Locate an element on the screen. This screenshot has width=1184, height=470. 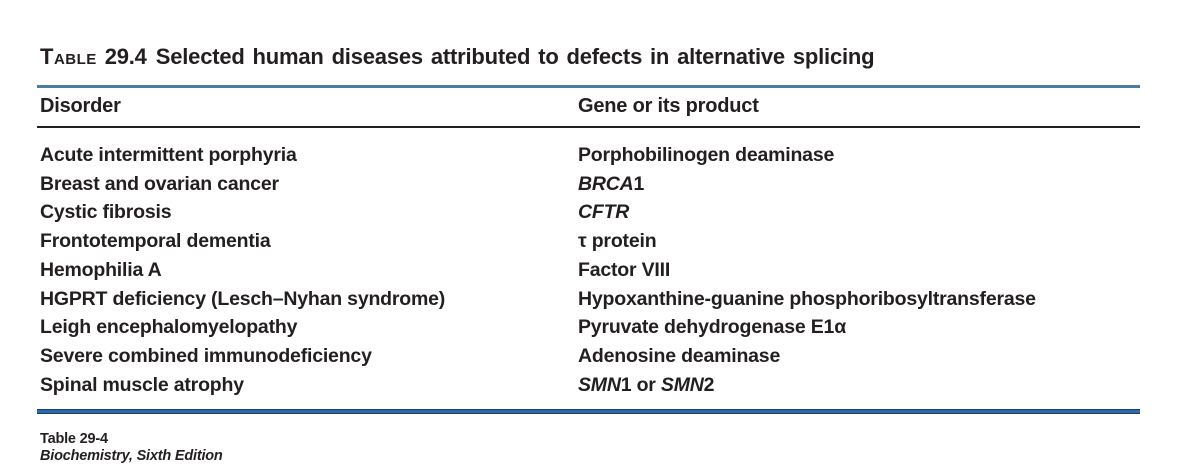
header-rule is located at coordinates (588, 127).